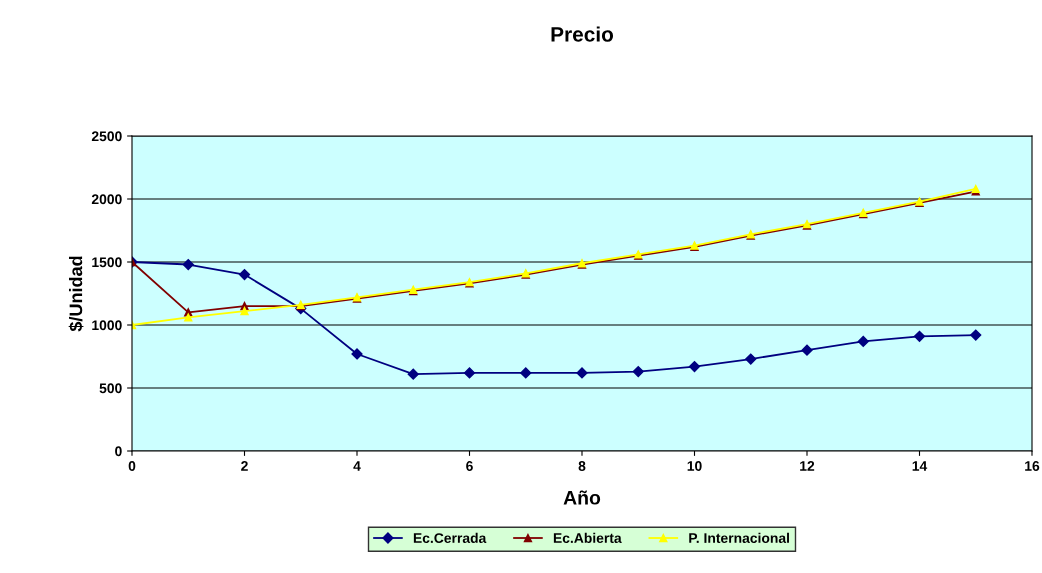 This screenshot has width=1042, height=573. What do you see at coordinates (1032, 466) in the screenshot?
I see `x-tick-label: 16` at bounding box center [1032, 466].